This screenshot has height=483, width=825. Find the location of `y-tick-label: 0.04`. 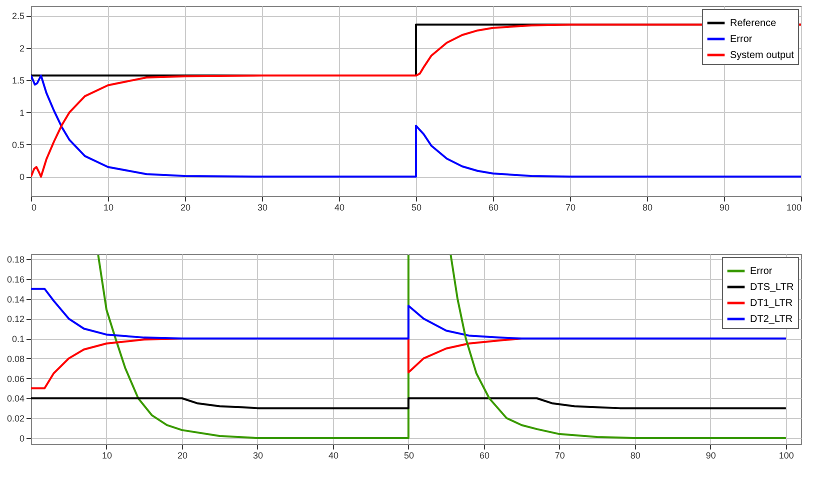

y-tick-label: 0.04 is located at coordinates (15, 399).